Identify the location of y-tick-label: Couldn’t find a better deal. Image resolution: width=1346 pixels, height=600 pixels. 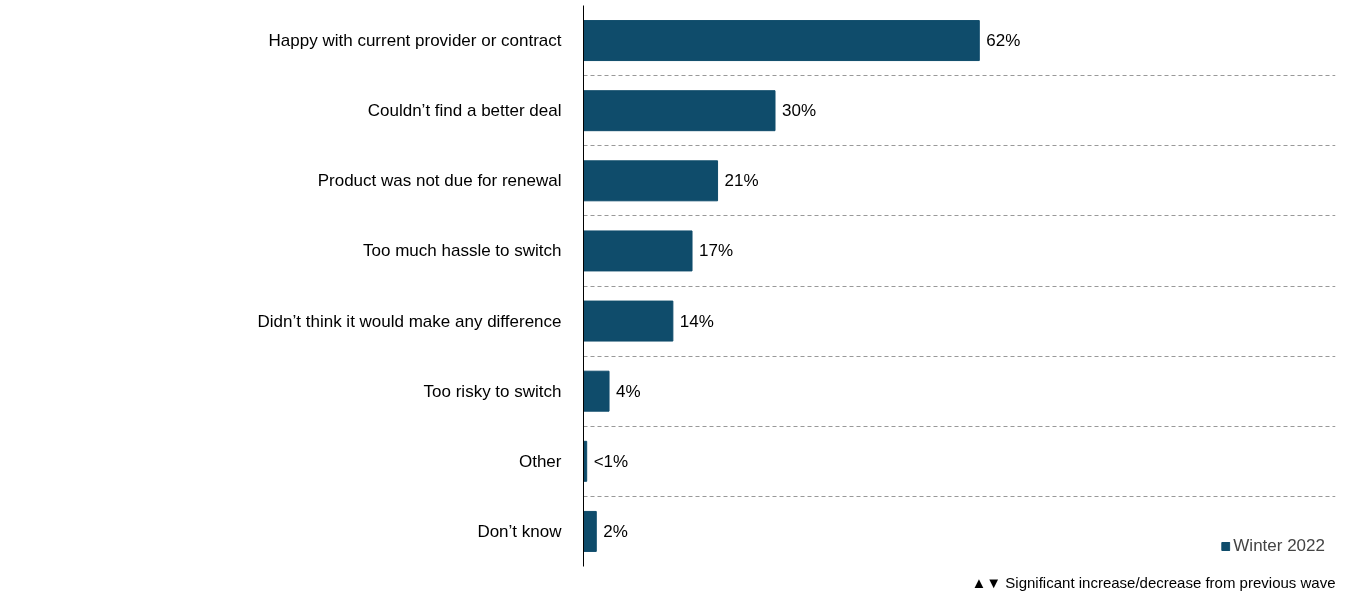
(464, 111).